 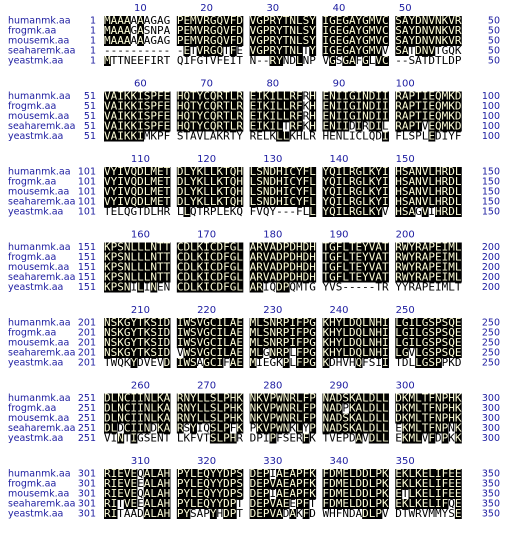 I want to click on ruler-number: 170, so click(x=206, y=235).